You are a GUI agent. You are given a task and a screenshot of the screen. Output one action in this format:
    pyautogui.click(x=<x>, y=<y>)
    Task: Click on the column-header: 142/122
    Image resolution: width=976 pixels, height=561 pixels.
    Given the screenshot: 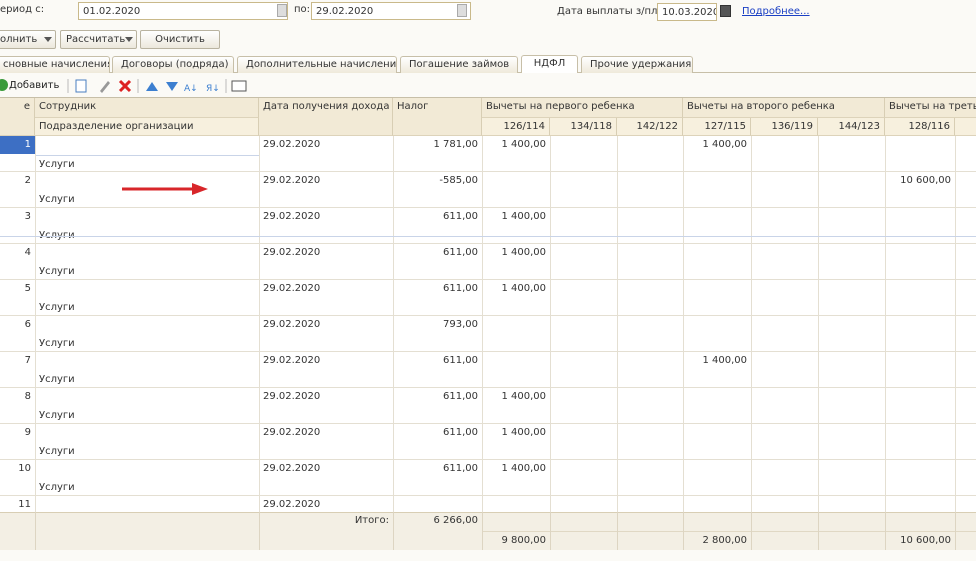 What is the action you would take?
    pyautogui.click(x=650, y=127)
    